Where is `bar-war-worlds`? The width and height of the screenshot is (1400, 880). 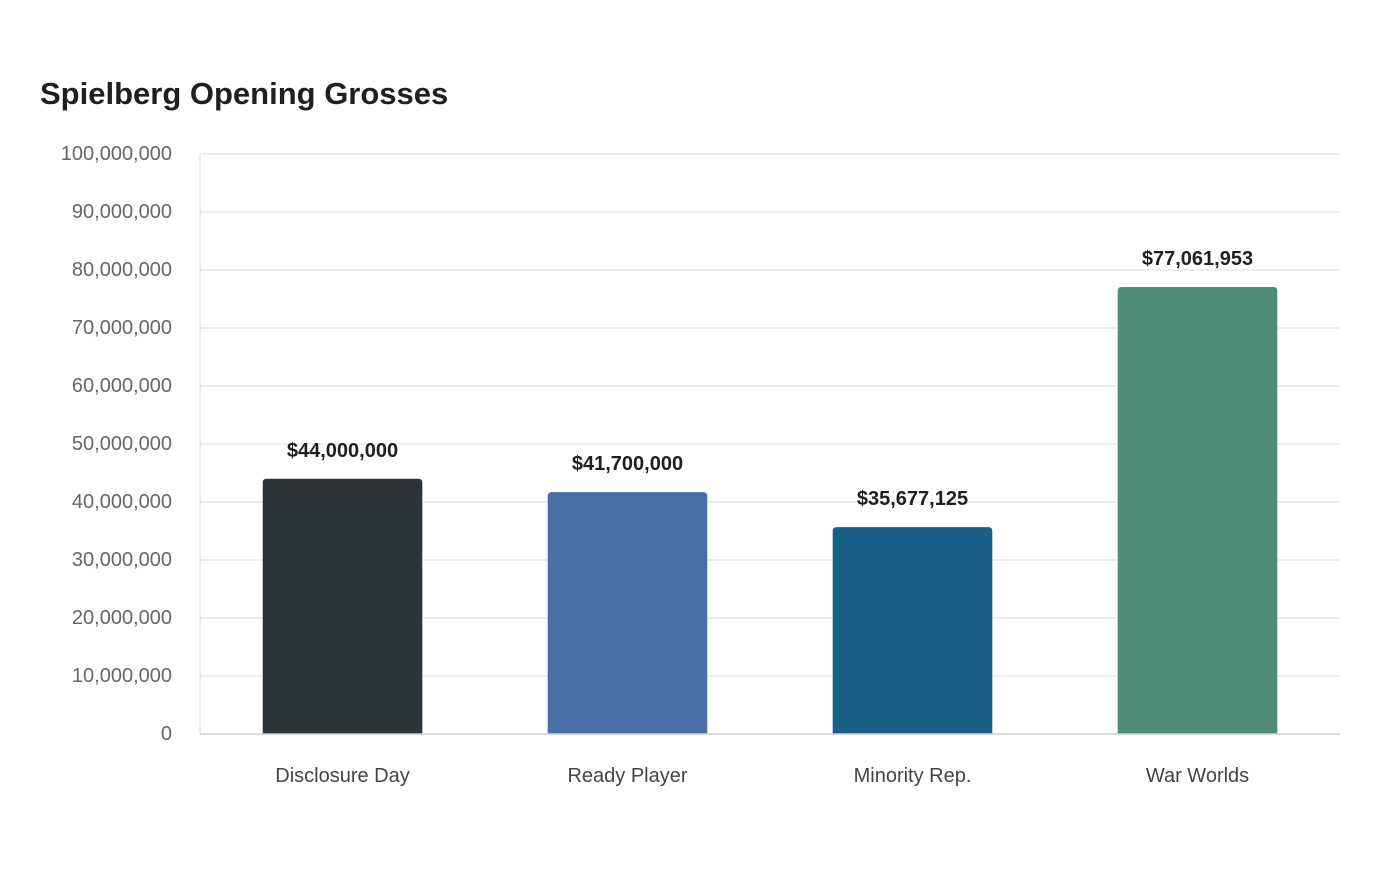 bar-war-worlds is located at coordinates (1197, 510).